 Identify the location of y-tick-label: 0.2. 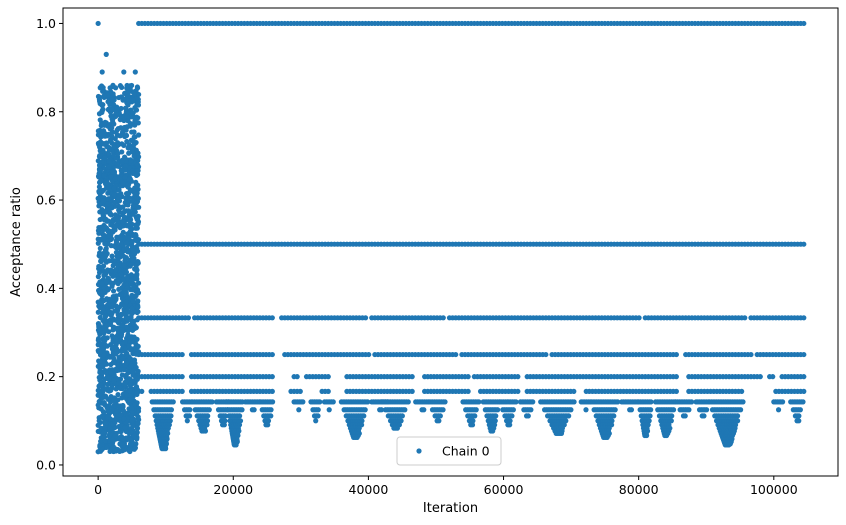
(46, 376).